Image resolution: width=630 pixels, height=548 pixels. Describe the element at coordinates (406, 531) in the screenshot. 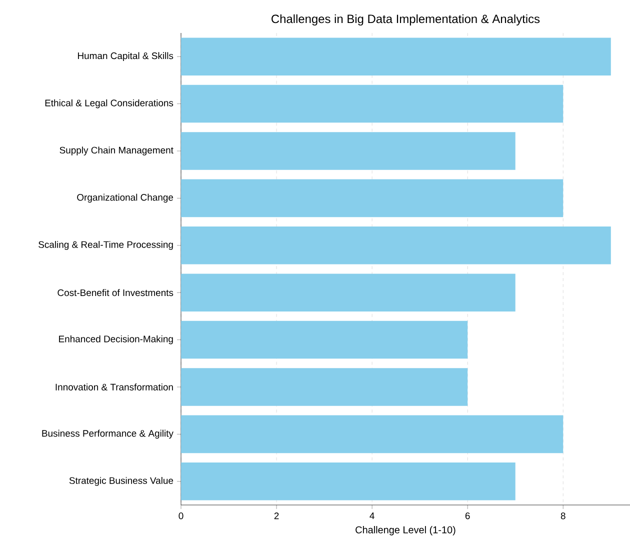

I see `x-axis-title: Challenge Level (1-10)` at that location.